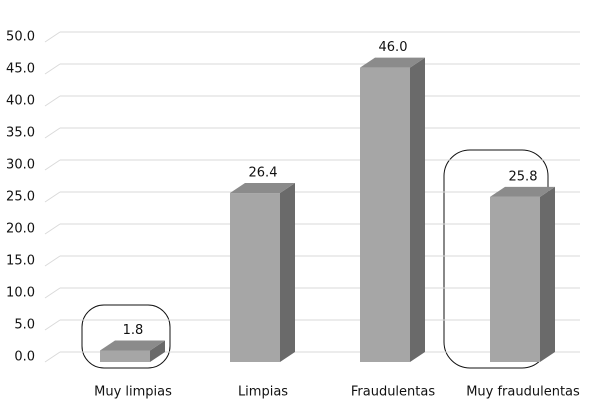  I want to click on value-label: 26.4, so click(263, 173).